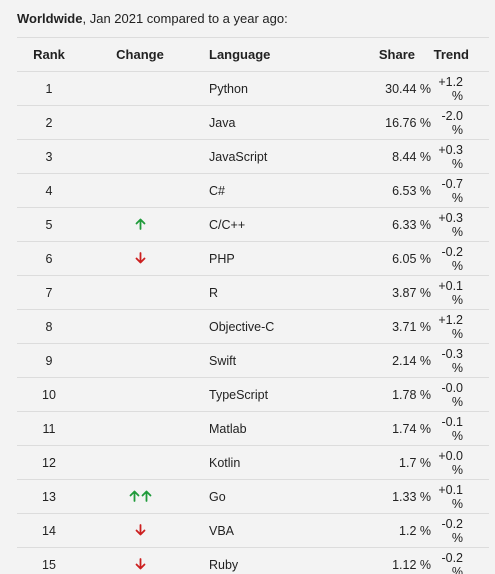 This screenshot has width=495, height=574. I want to click on trend-cell: -0.0 %, so click(461, 394).